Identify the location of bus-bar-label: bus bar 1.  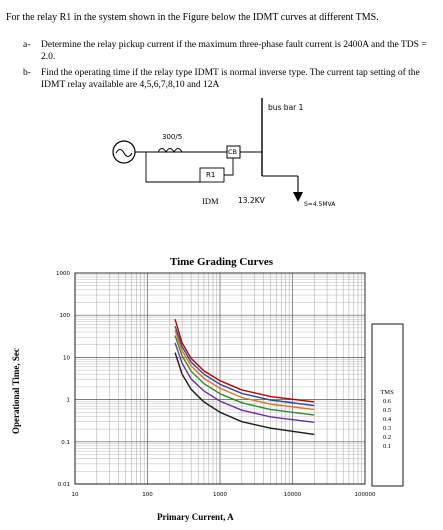
(286, 107).